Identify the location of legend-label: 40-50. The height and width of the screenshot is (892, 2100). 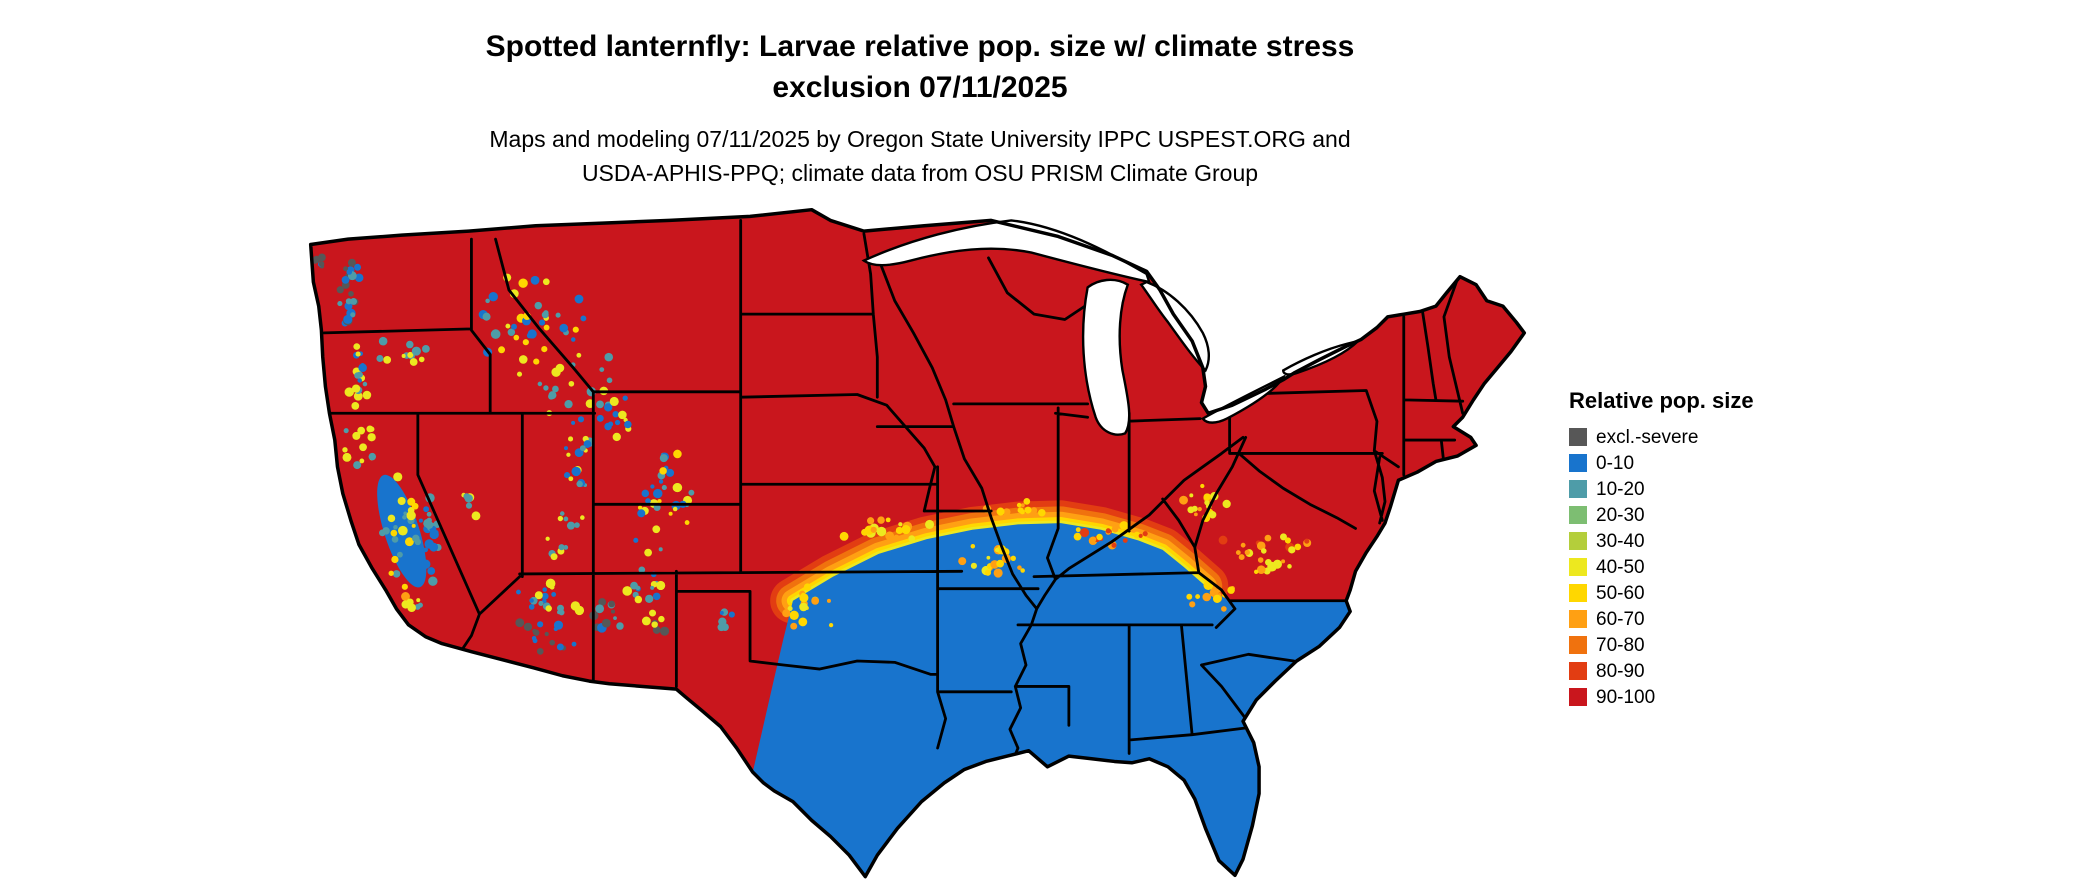
(1620, 567).